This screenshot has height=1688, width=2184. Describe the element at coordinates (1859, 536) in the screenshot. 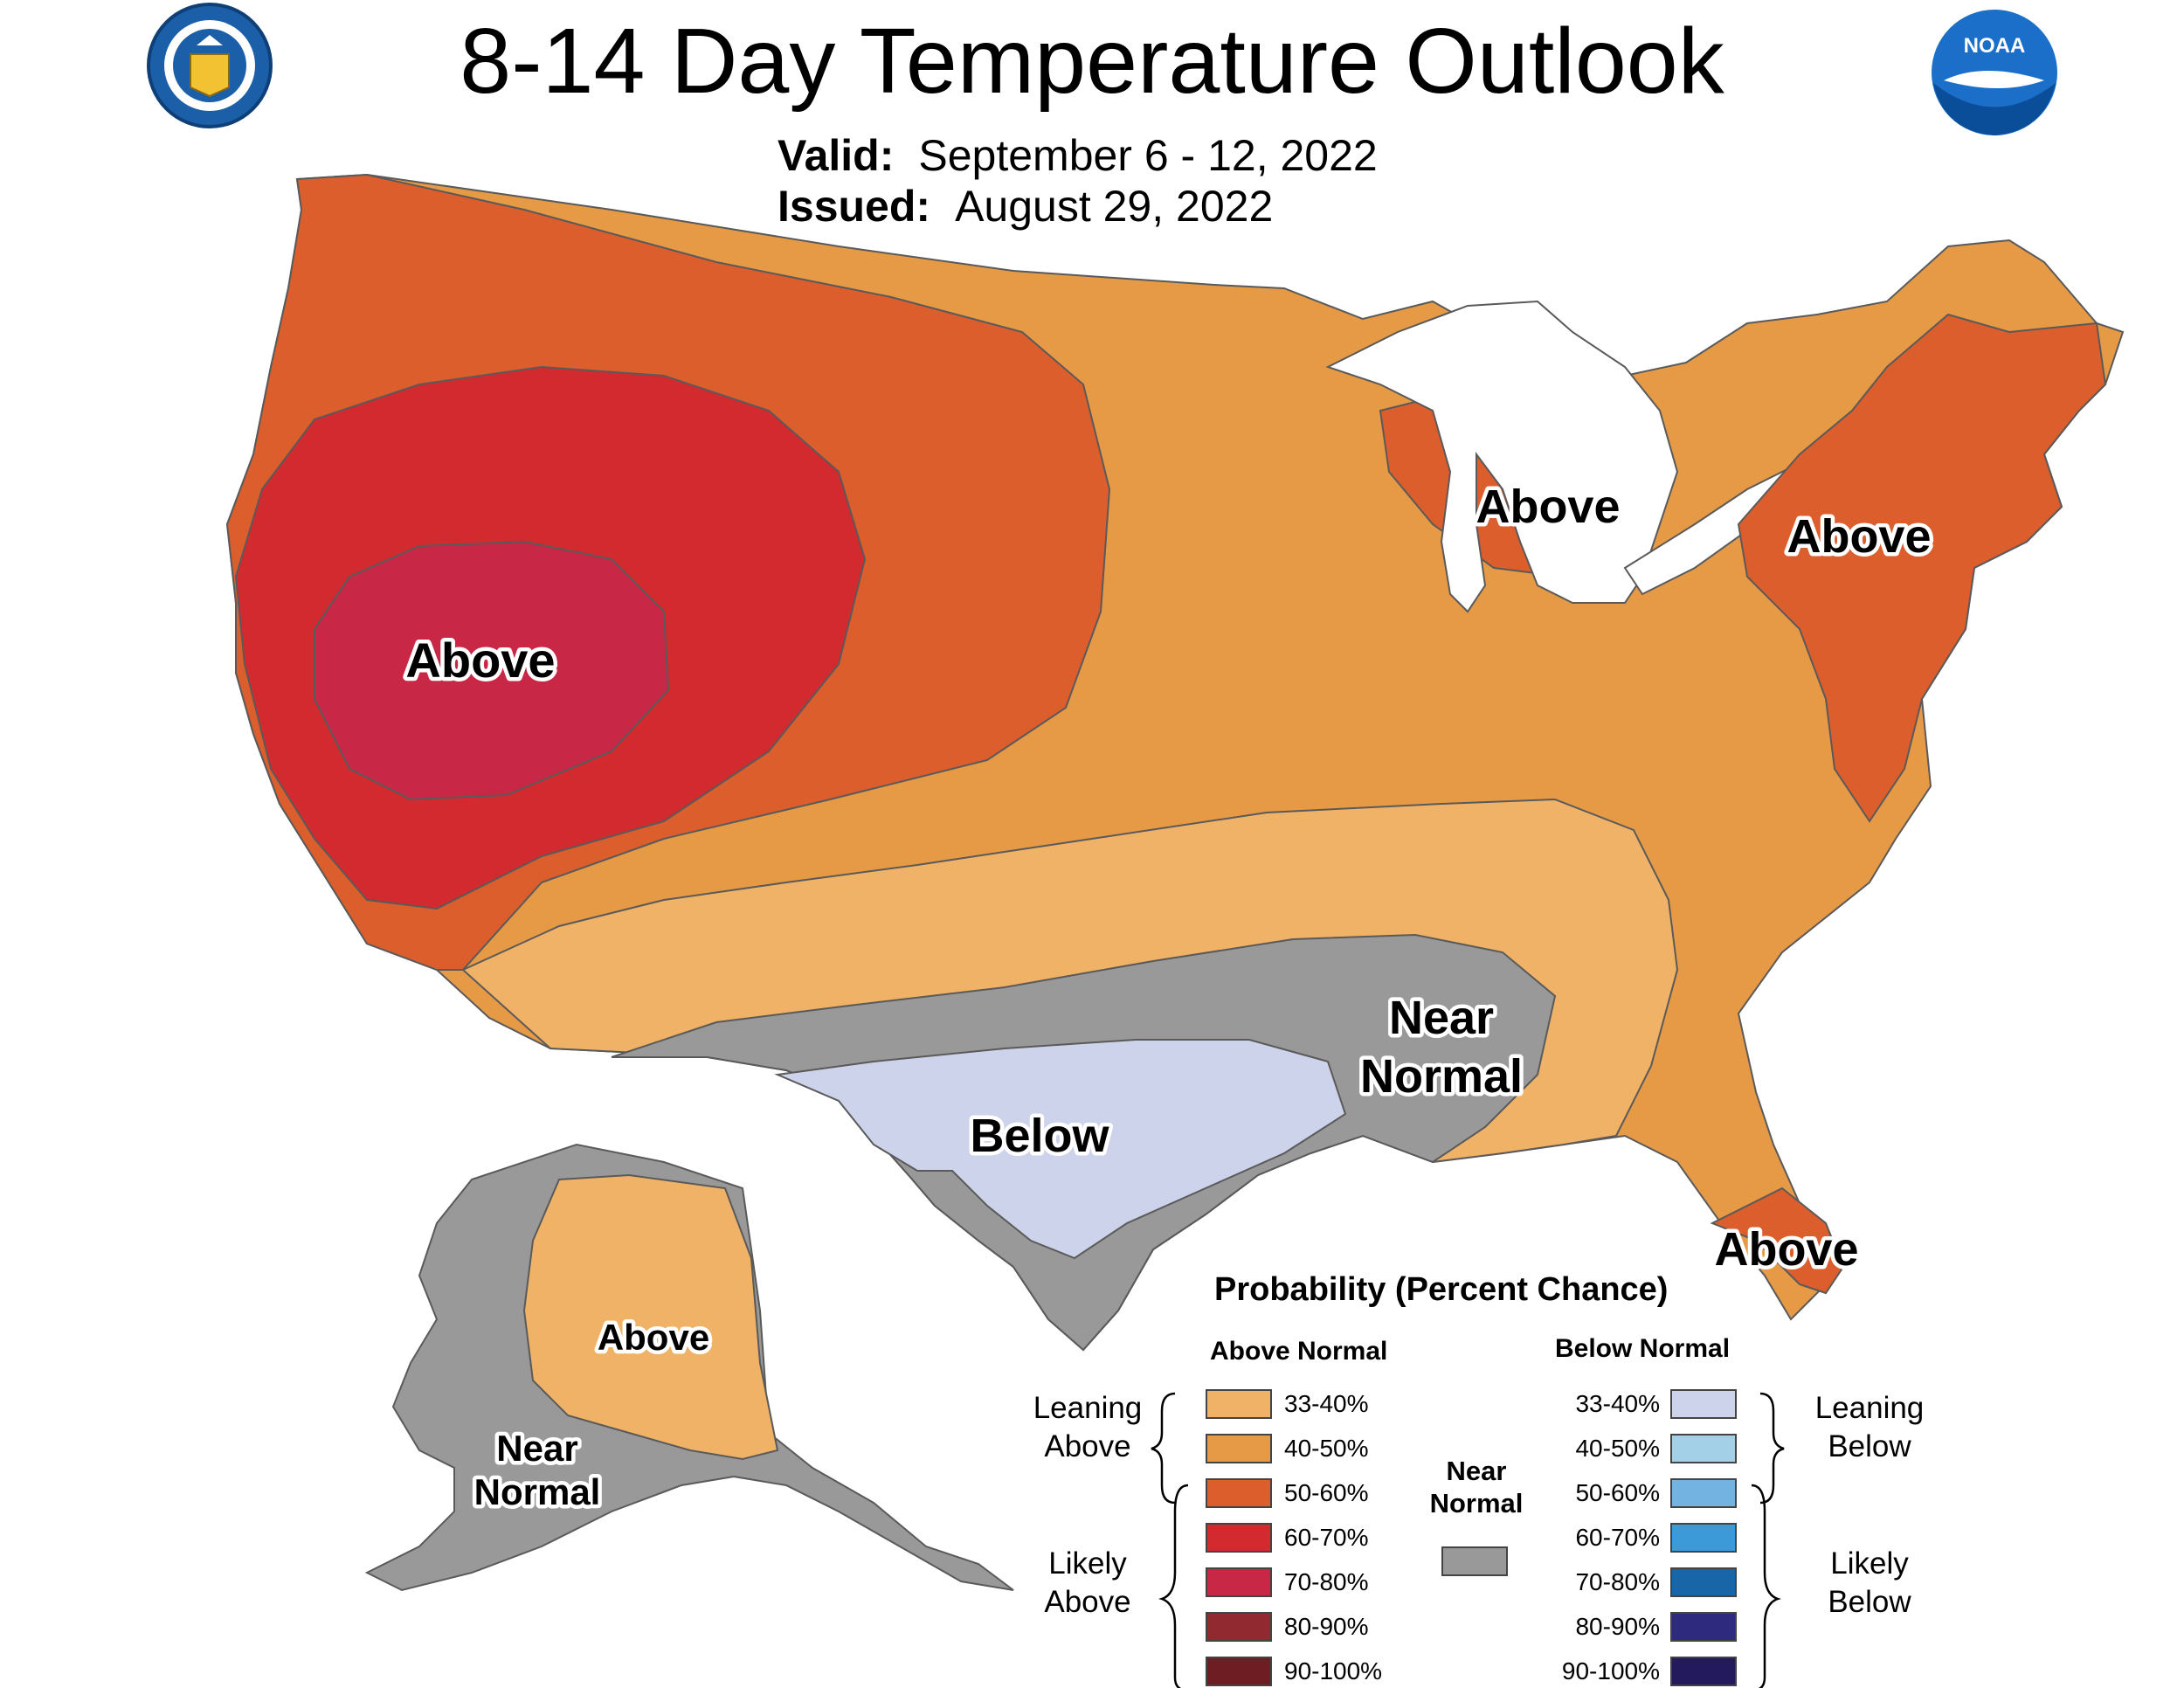

I see `label-northeast-above: Above` at that location.